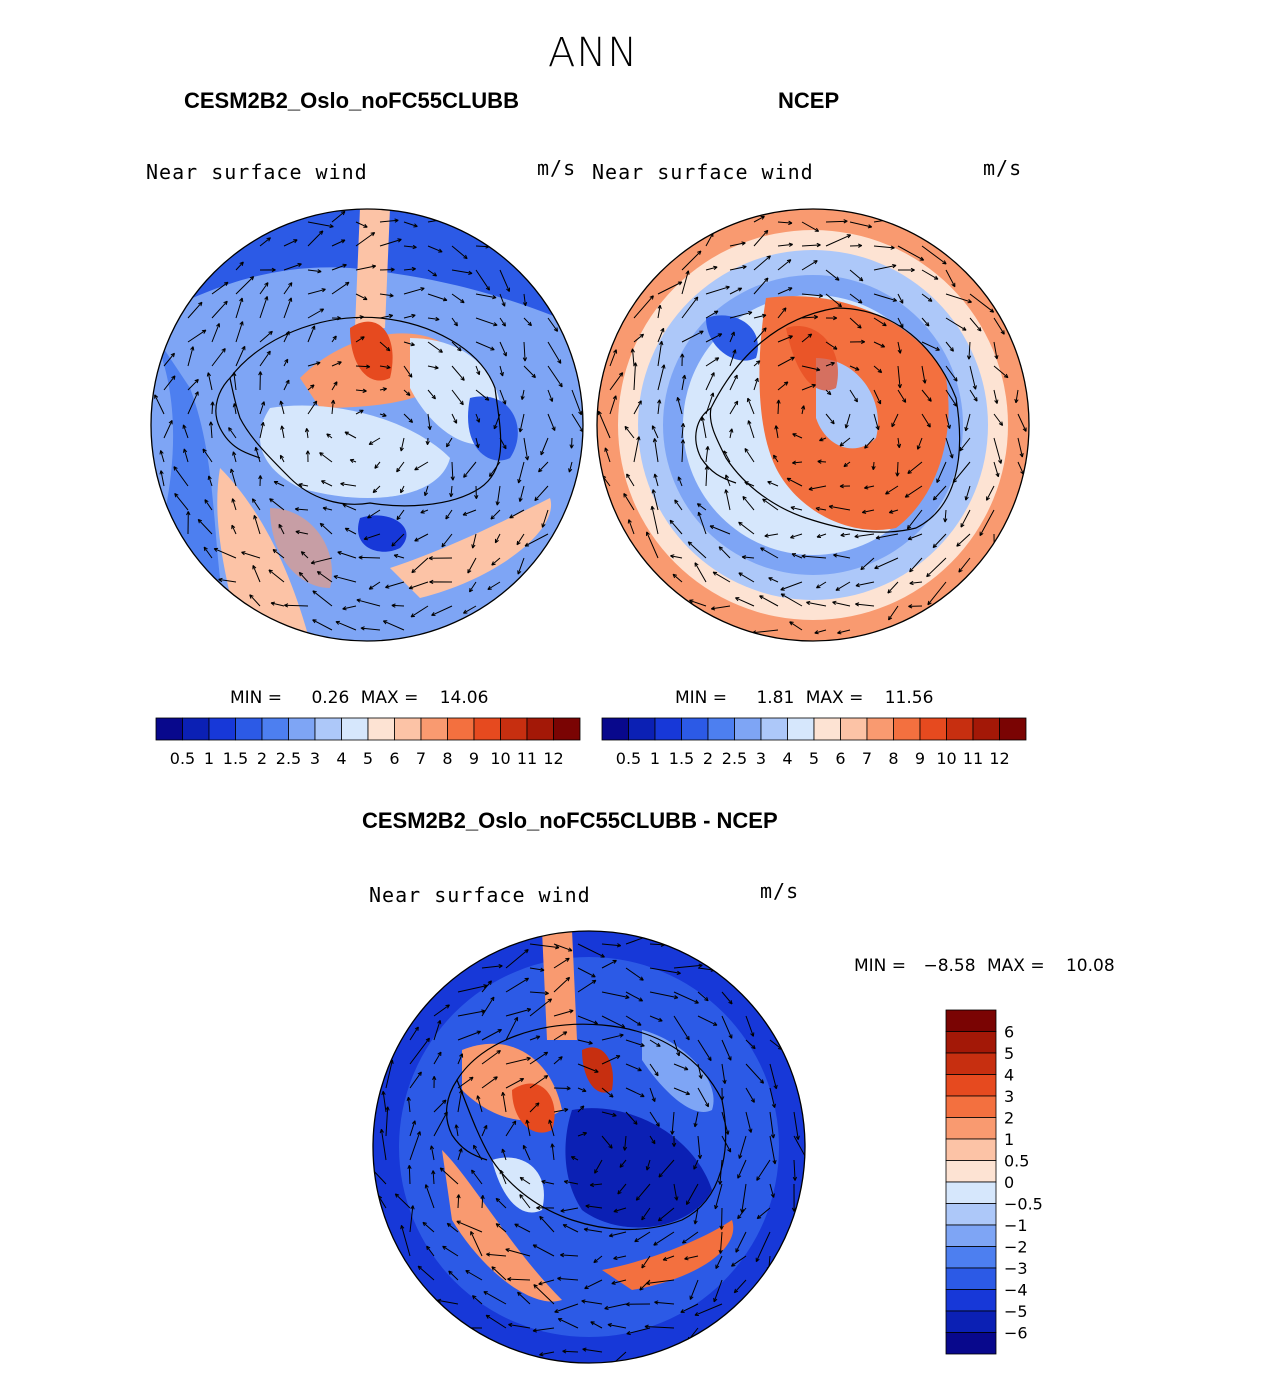  I want to click on right-colorbar-swatch, so click(615, 729).